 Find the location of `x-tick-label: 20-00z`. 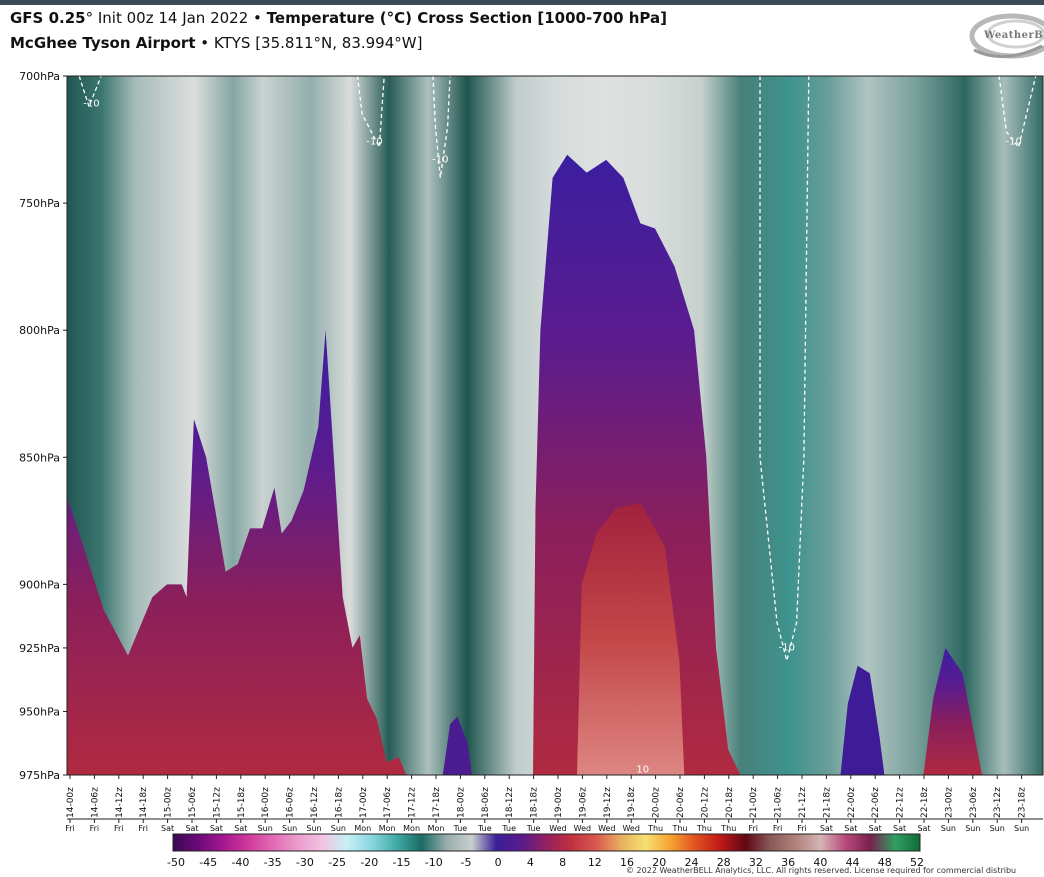

x-tick-label: 20-00z is located at coordinates (657, 802).